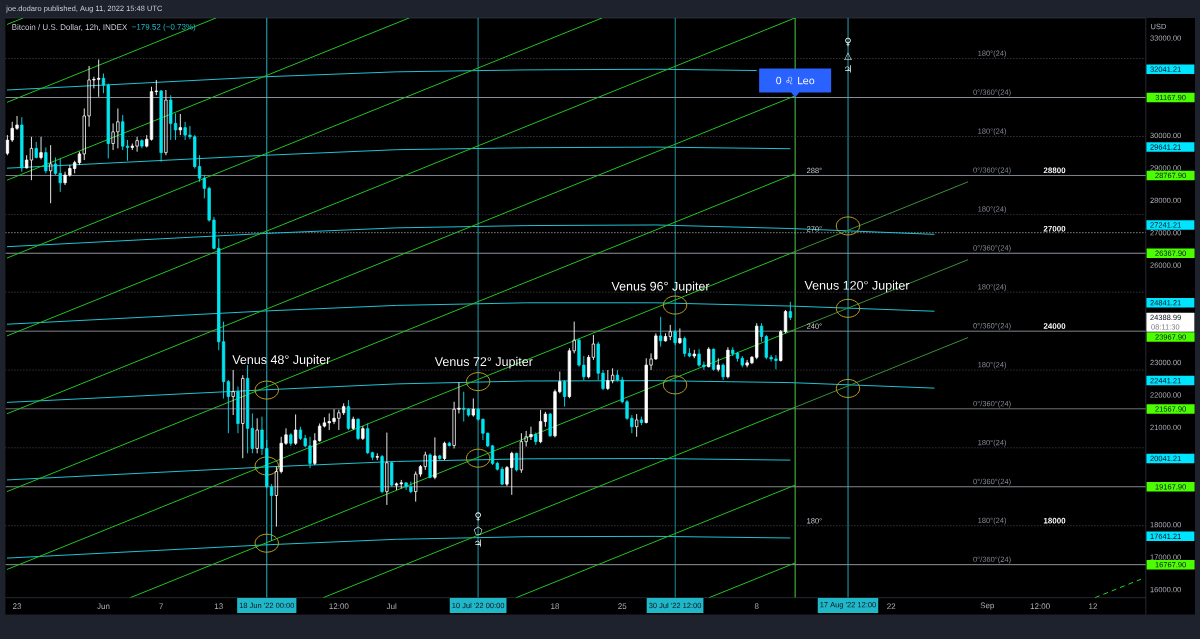 The width and height of the screenshot is (1200, 639). What do you see at coordinates (622, 606) in the screenshot?
I see `x-tick-label: 25` at bounding box center [622, 606].